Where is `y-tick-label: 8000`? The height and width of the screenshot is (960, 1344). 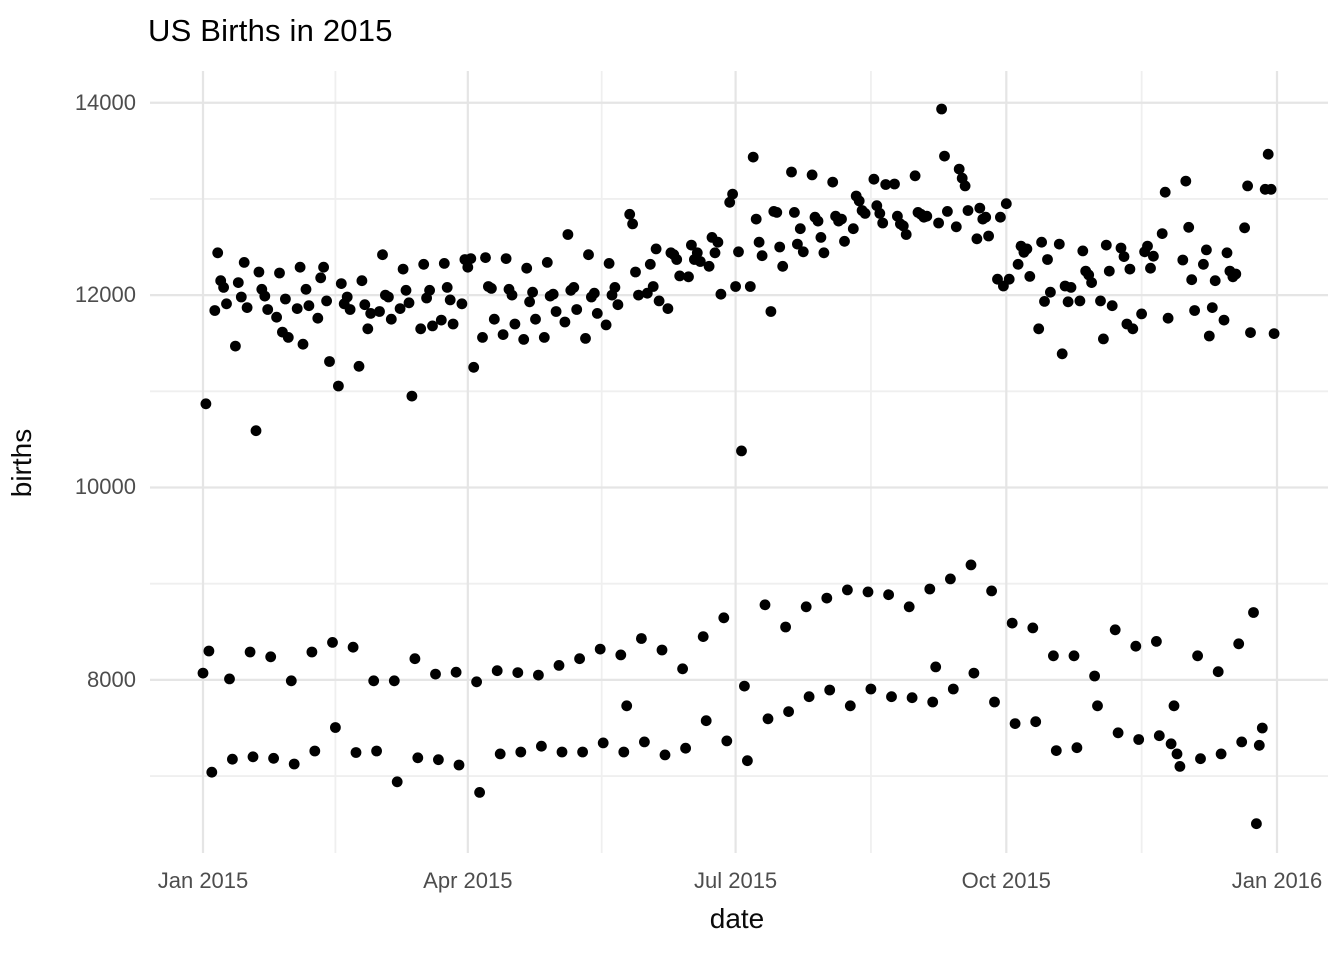
y-tick-label: 8000 is located at coordinates (111, 679).